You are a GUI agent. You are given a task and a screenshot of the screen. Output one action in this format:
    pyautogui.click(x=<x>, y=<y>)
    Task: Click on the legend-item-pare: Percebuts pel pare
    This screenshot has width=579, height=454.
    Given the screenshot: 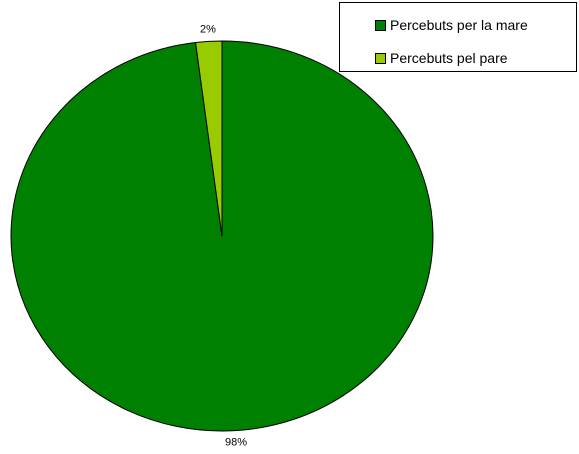 What is the action you would take?
    pyautogui.click(x=441, y=58)
    